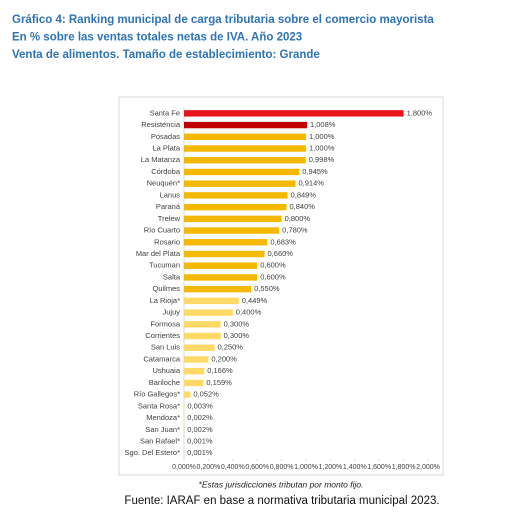 This screenshot has height=519, width=523. Describe the element at coordinates (219, 382) in the screenshot. I see `value-label: 0,159%` at that location.